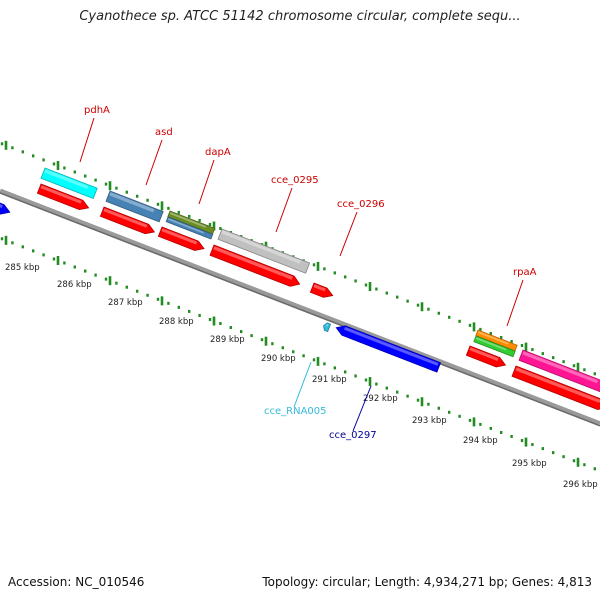 The height and width of the screenshot is (600, 600). Describe the element at coordinates (329, 380) in the screenshot. I see `kbp-label: 291 kbp` at that location.